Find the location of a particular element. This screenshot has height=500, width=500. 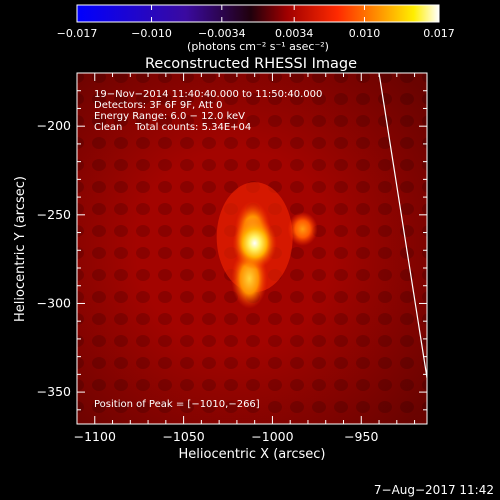

x-tick-label: −1100 is located at coordinates (95, 436).